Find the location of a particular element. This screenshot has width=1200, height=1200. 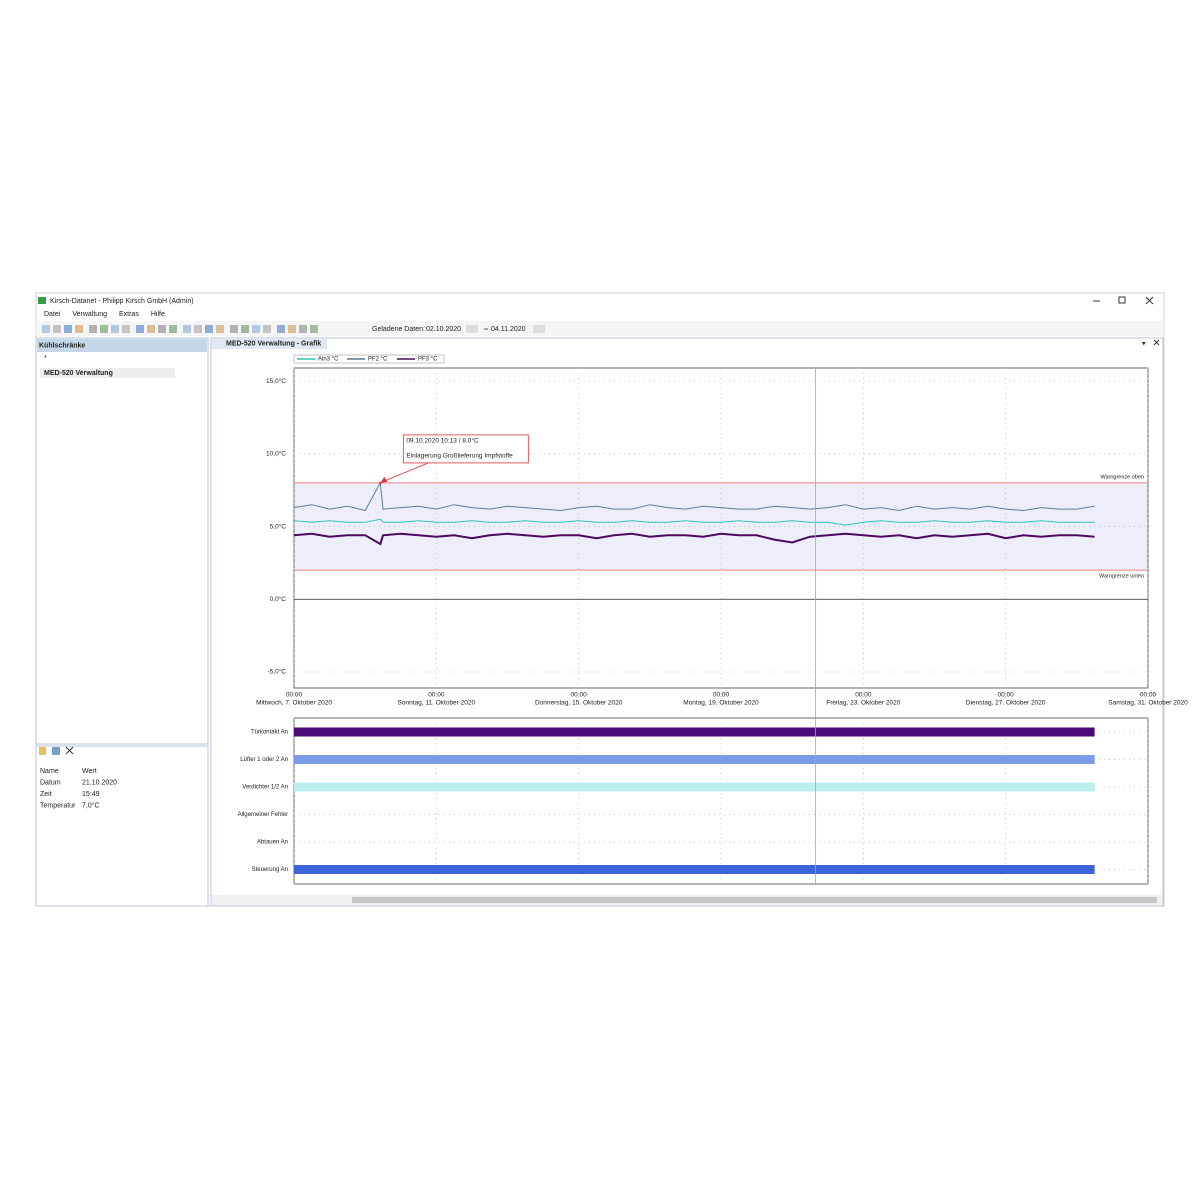

tree-selection is located at coordinates (107, 373).